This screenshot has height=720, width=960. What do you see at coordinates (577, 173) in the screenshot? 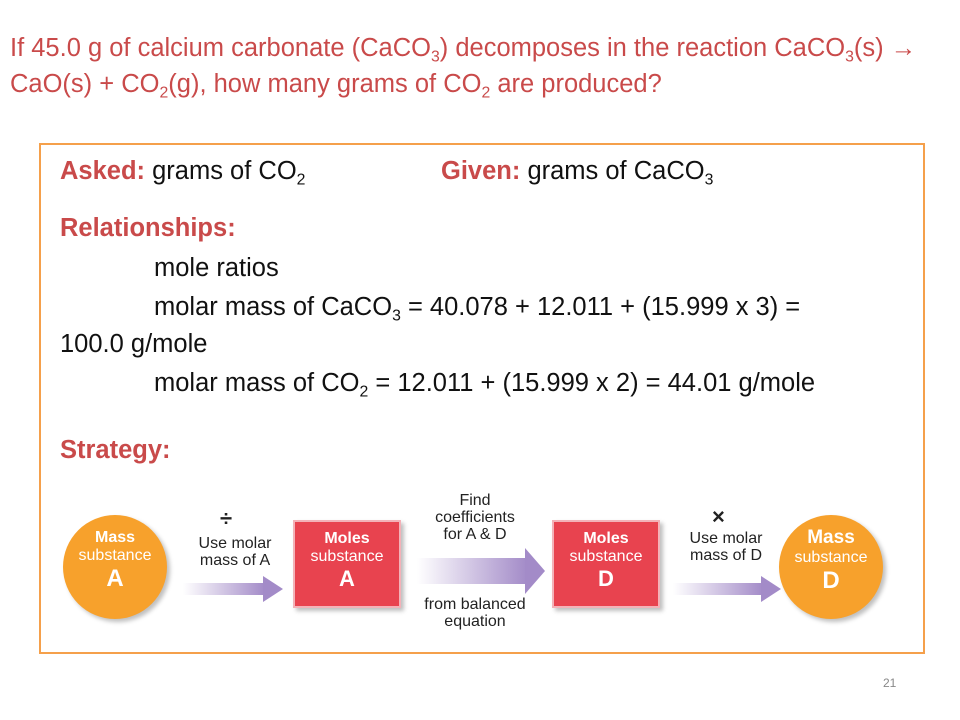
I see `given-line: Given: grams of CaCO3` at bounding box center [577, 173].